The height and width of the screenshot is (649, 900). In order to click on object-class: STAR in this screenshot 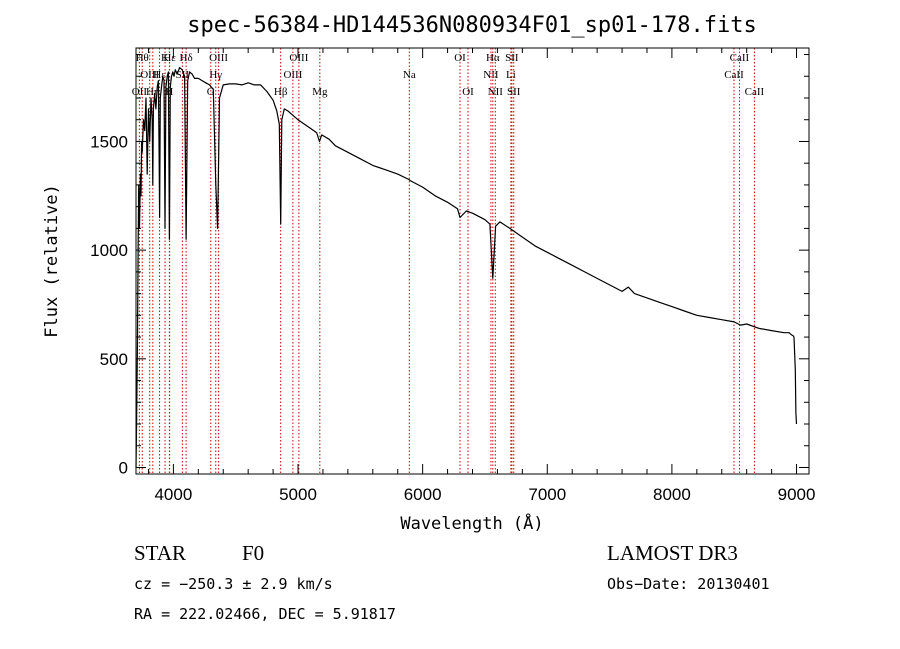, I will do `click(160, 553)`.